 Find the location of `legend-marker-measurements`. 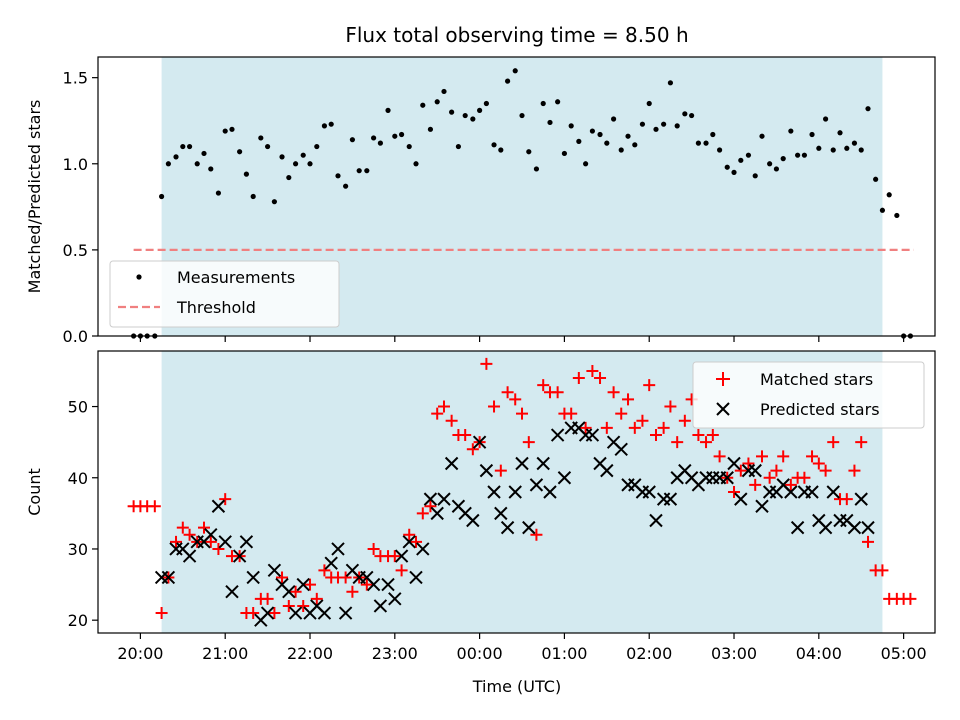

legend-marker-measurements is located at coordinates (139, 277).